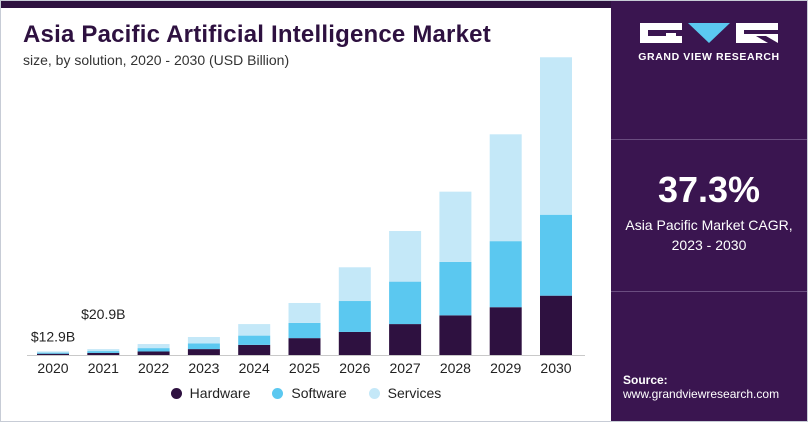 Image resolution: width=808 pixels, height=422 pixels. What do you see at coordinates (354, 343) in the screenshot?
I see `bar-hardware-2026` at bounding box center [354, 343].